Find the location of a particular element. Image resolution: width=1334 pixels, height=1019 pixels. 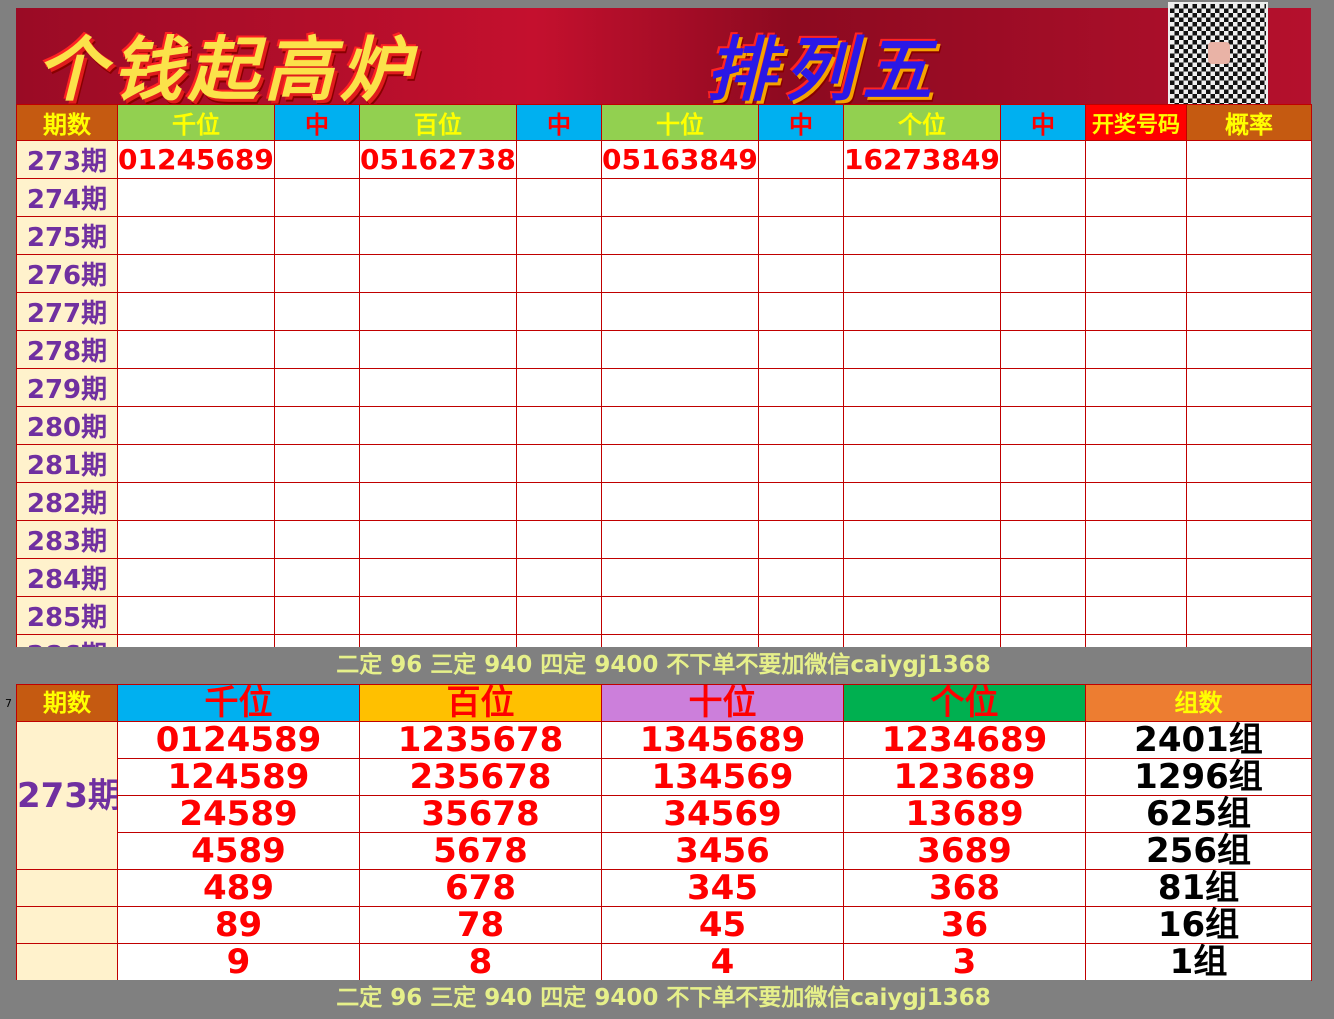

number-cell: 1345689 is located at coordinates (722, 740).